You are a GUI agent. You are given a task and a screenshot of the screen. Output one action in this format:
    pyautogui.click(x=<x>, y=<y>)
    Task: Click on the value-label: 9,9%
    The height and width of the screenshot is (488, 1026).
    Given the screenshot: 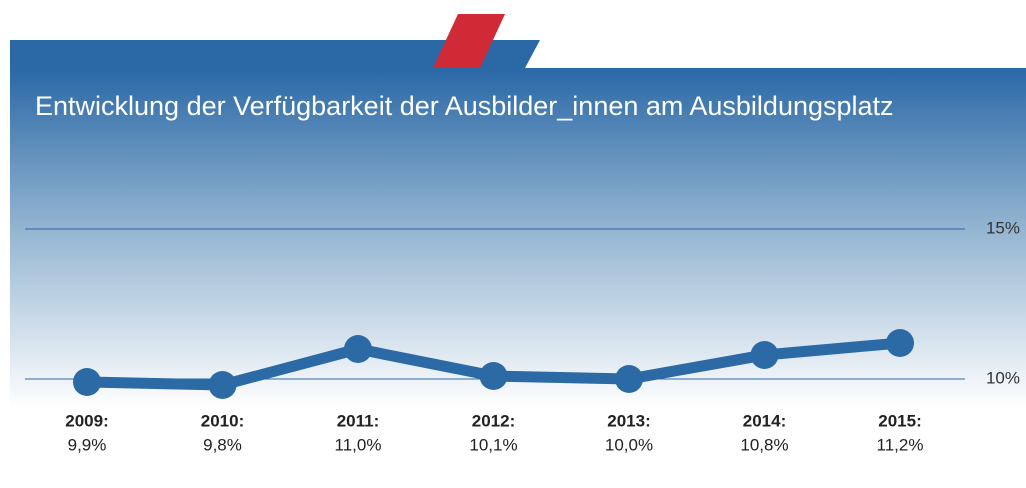 What is the action you would take?
    pyautogui.click(x=87, y=444)
    